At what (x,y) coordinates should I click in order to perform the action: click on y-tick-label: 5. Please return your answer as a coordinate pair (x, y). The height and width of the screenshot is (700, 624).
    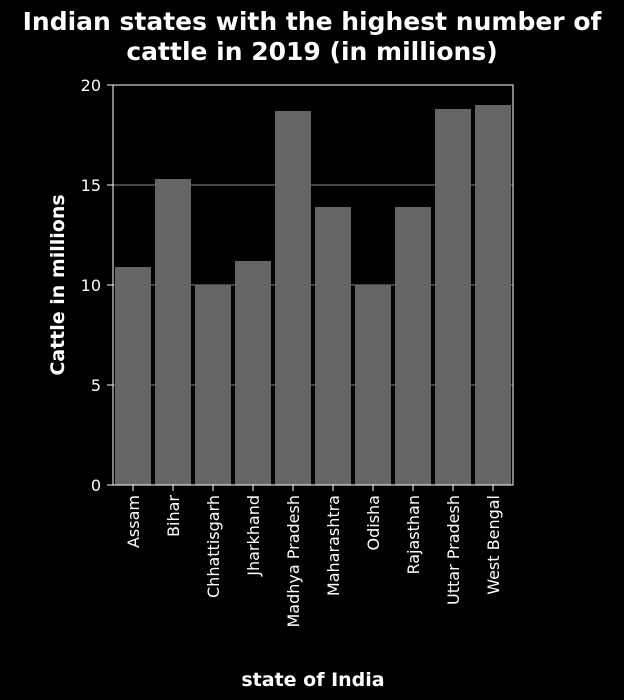
    Looking at the image, I should click on (96, 385).